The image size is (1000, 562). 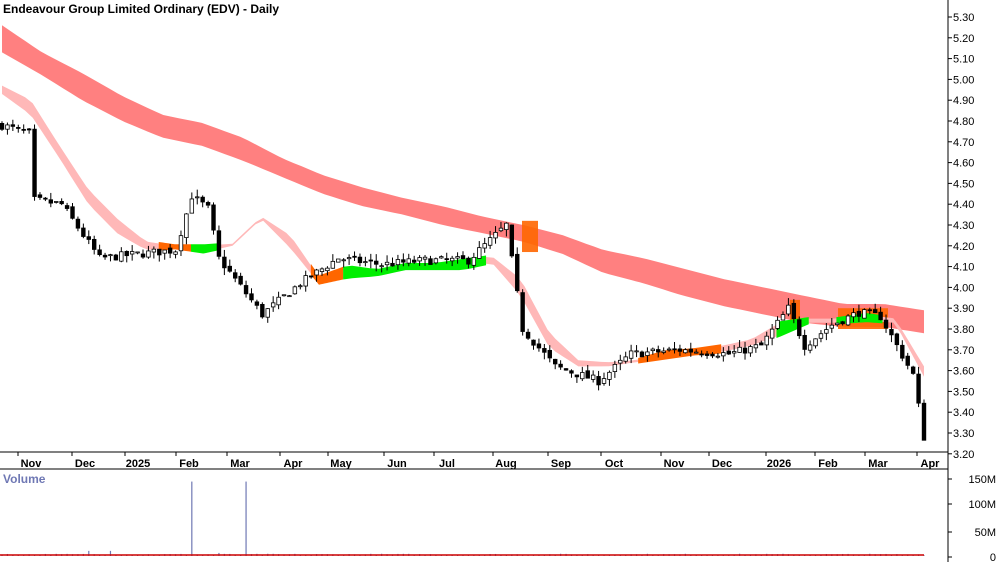 I want to click on price-tick-label: 4.50, so click(x=963, y=184).